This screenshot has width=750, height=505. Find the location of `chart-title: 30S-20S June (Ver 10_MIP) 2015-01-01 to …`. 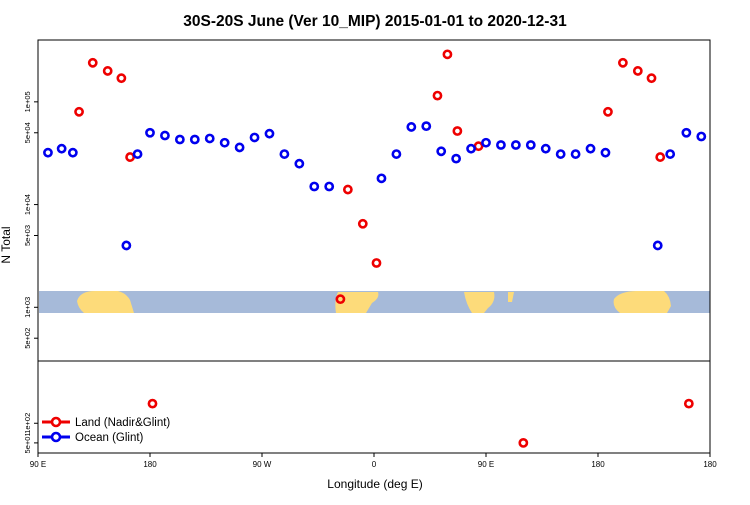

chart-title: 30S-20S June (Ver 10_MIP) 2015-01-01 to … is located at coordinates (375, 21).